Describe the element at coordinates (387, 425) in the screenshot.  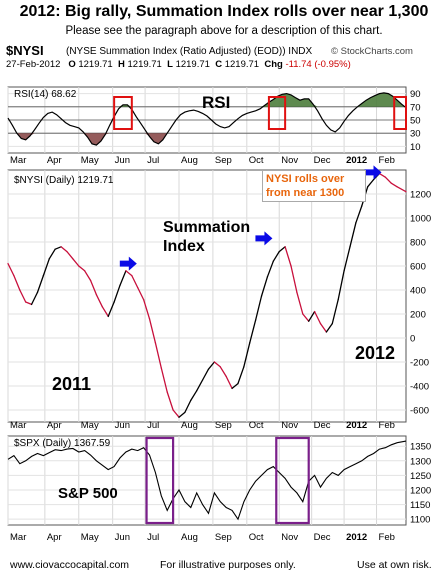
I see `month-tick-label: Feb` at that location.